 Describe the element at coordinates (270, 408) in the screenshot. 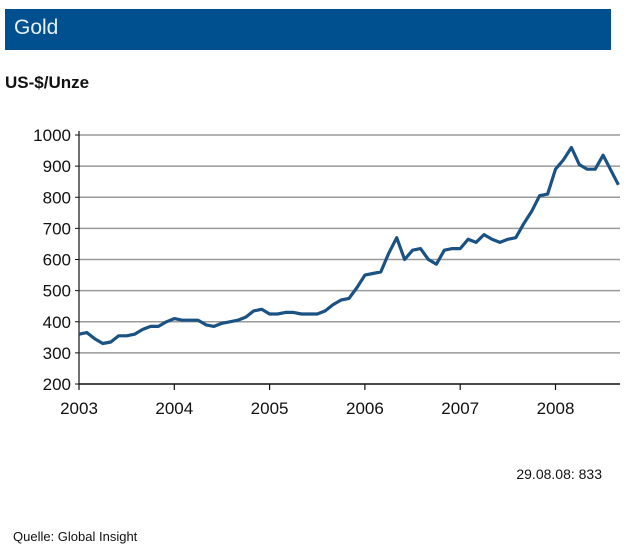

I see `x-tick-label: 2005` at that location.